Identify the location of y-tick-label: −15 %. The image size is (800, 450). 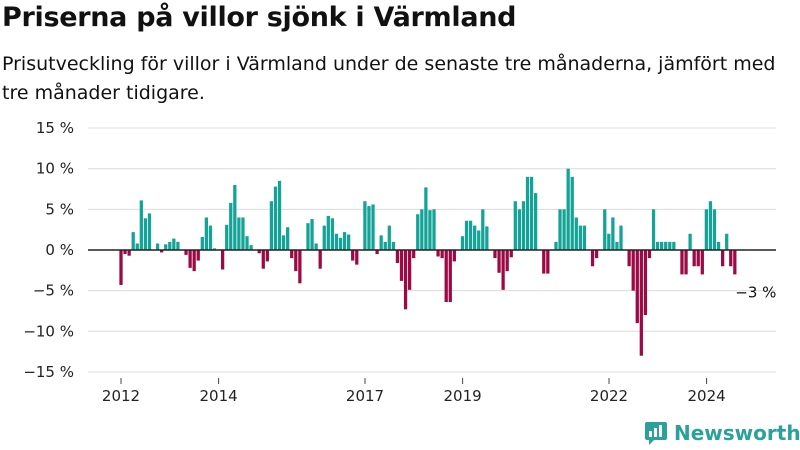
(48, 372).